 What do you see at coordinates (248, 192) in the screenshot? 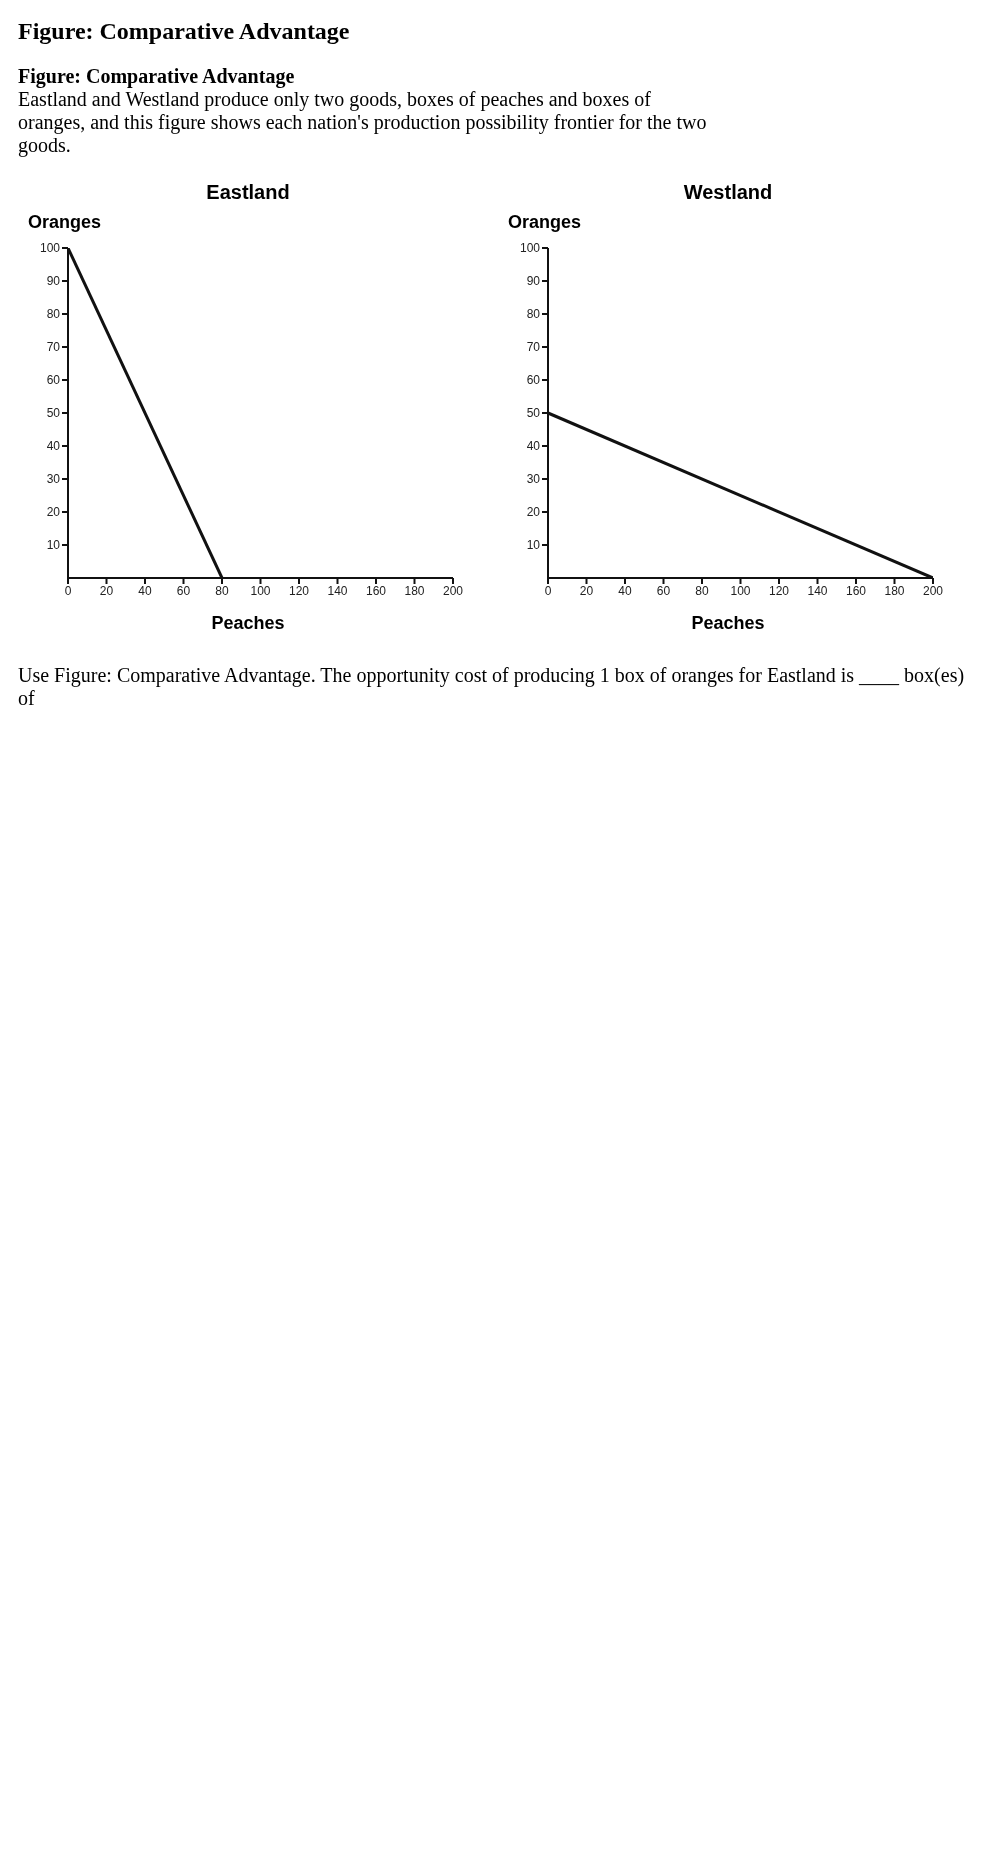
I see `chart-title: Eastland` at bounding box center [248, 192].